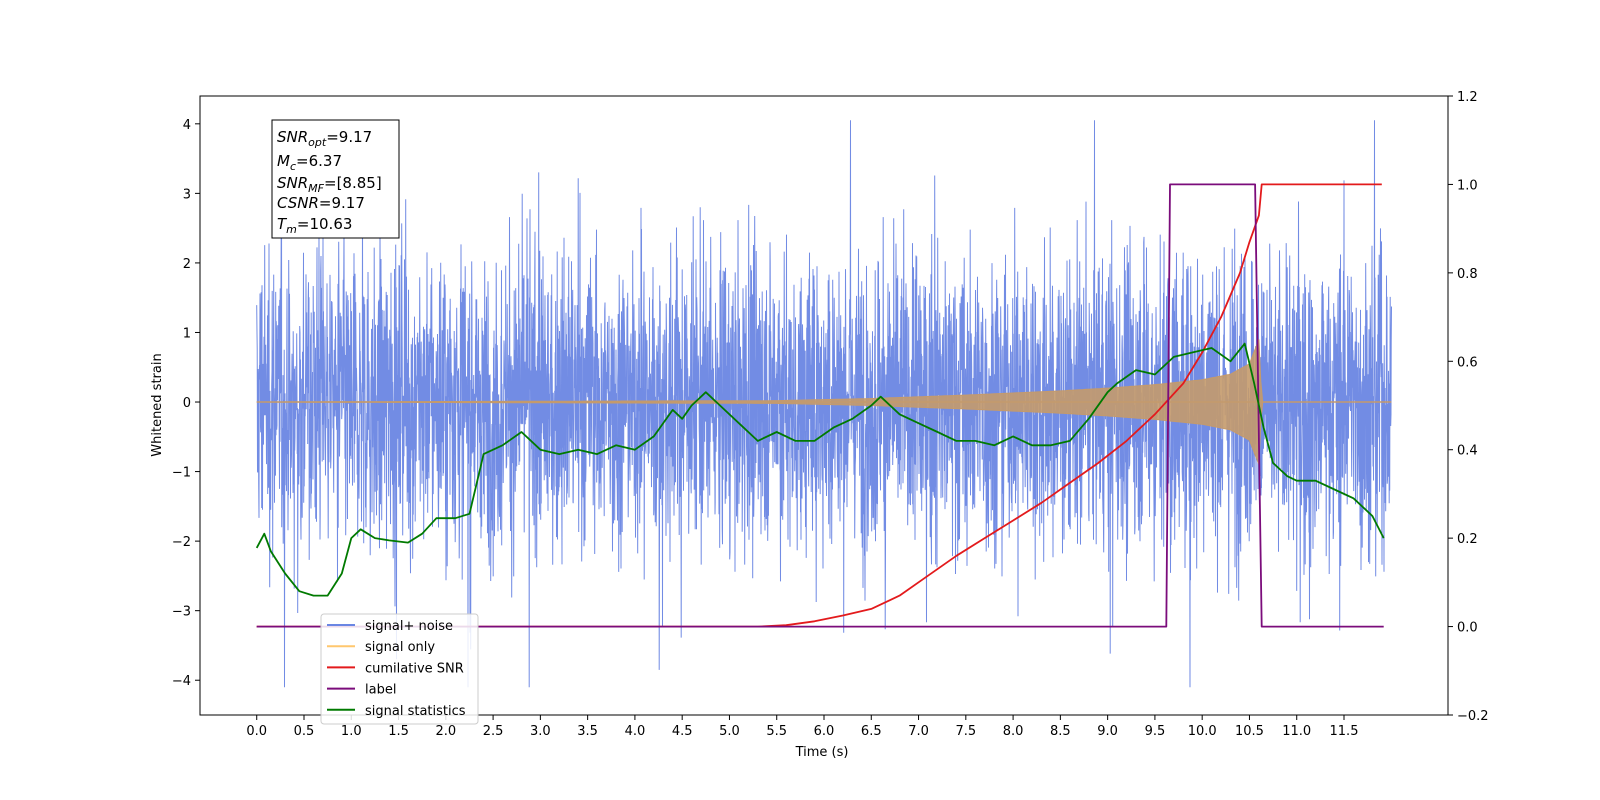 This screenshot has height=800, width=1600. I want to click on y2-tick-label: −0.2, so click(1473, 716).